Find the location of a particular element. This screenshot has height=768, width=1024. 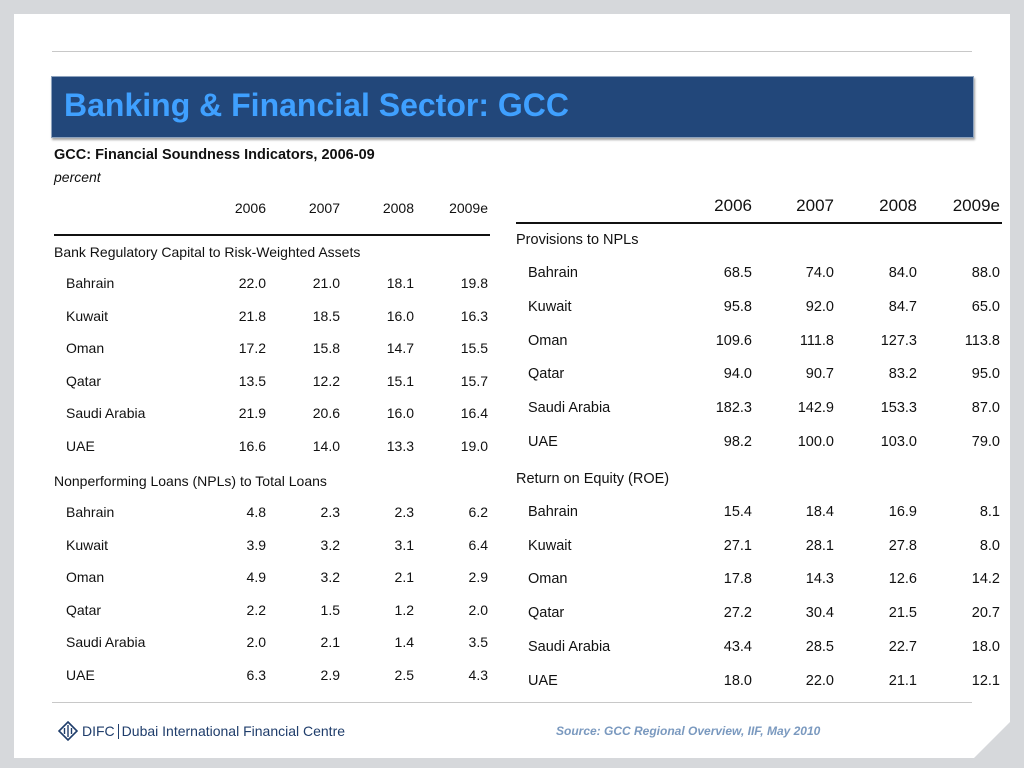

data-cell: 1.4 is located at coordinates (404, 642).